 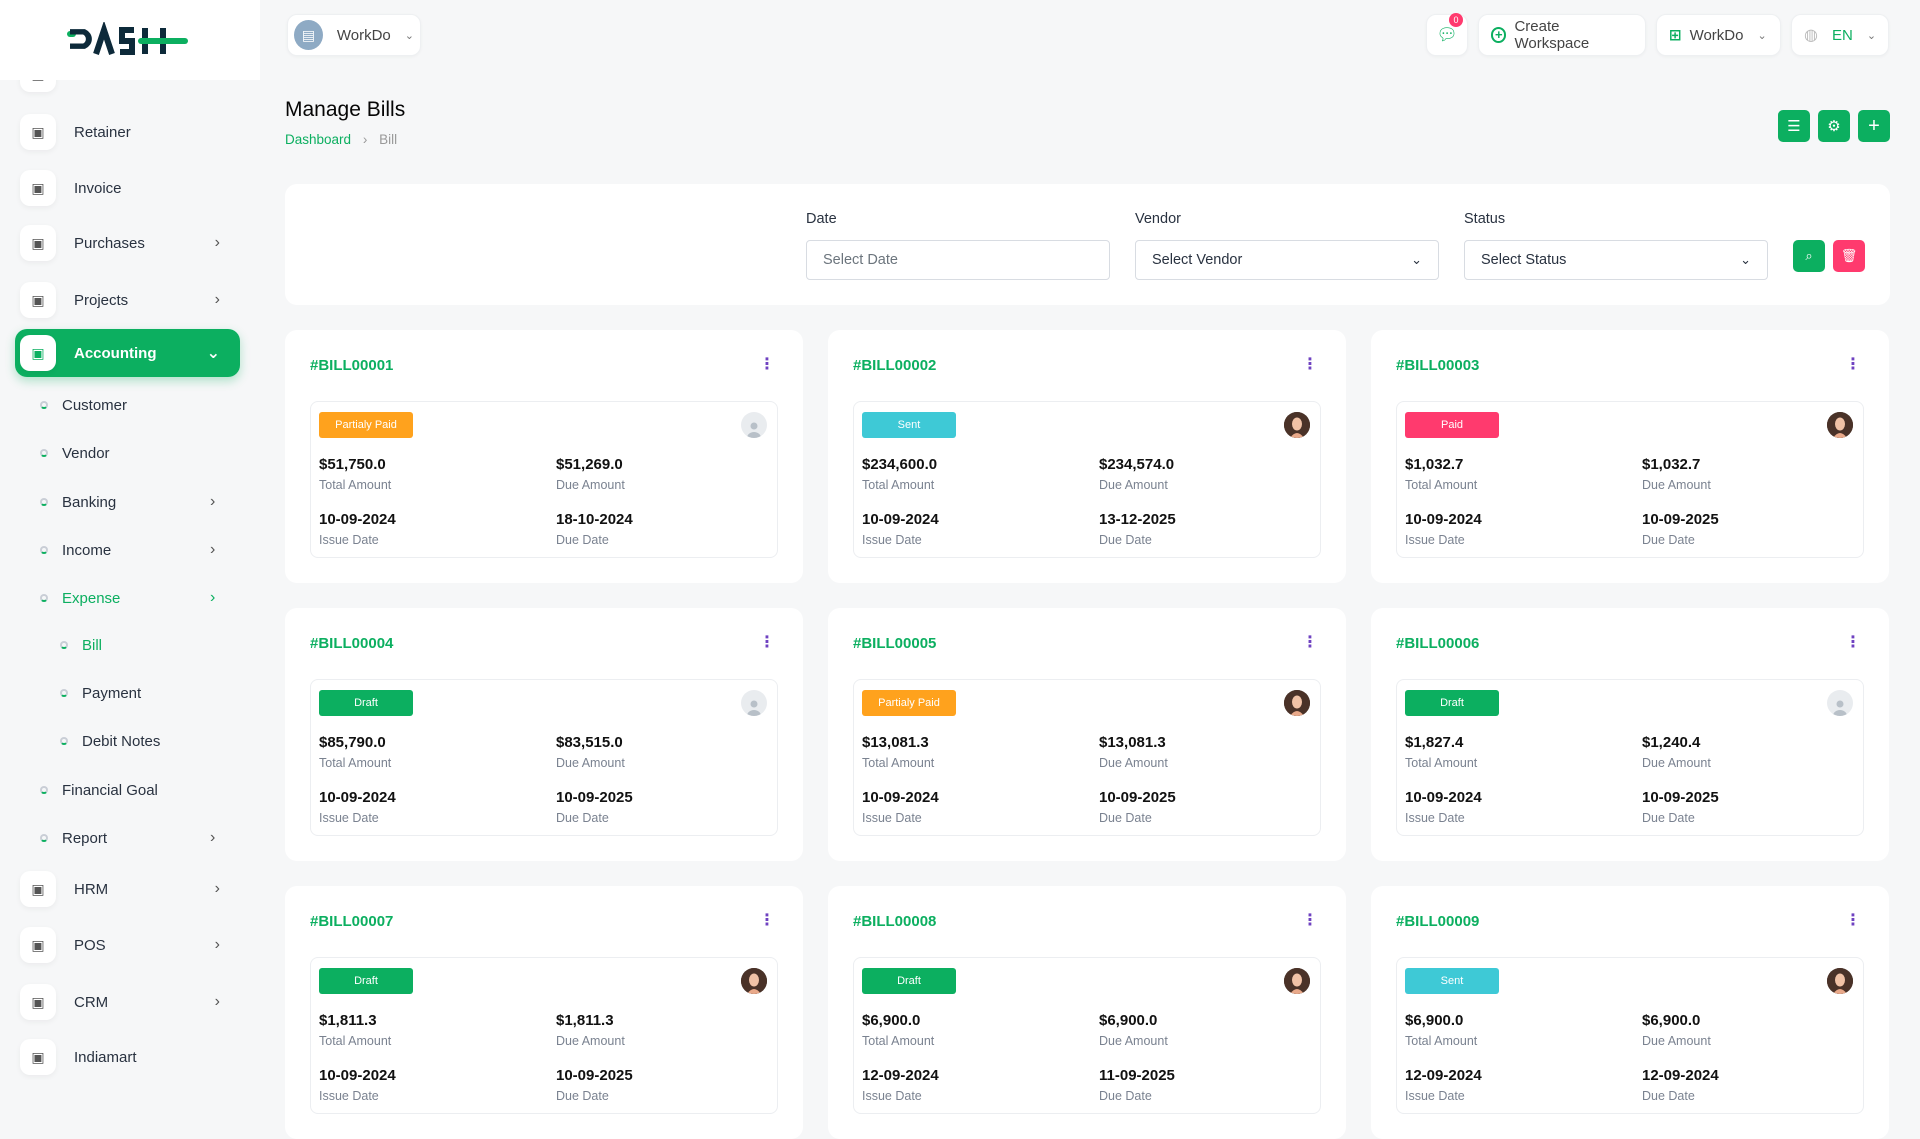 I want to click on status-badge: Sent, so click(x=909, y=425).